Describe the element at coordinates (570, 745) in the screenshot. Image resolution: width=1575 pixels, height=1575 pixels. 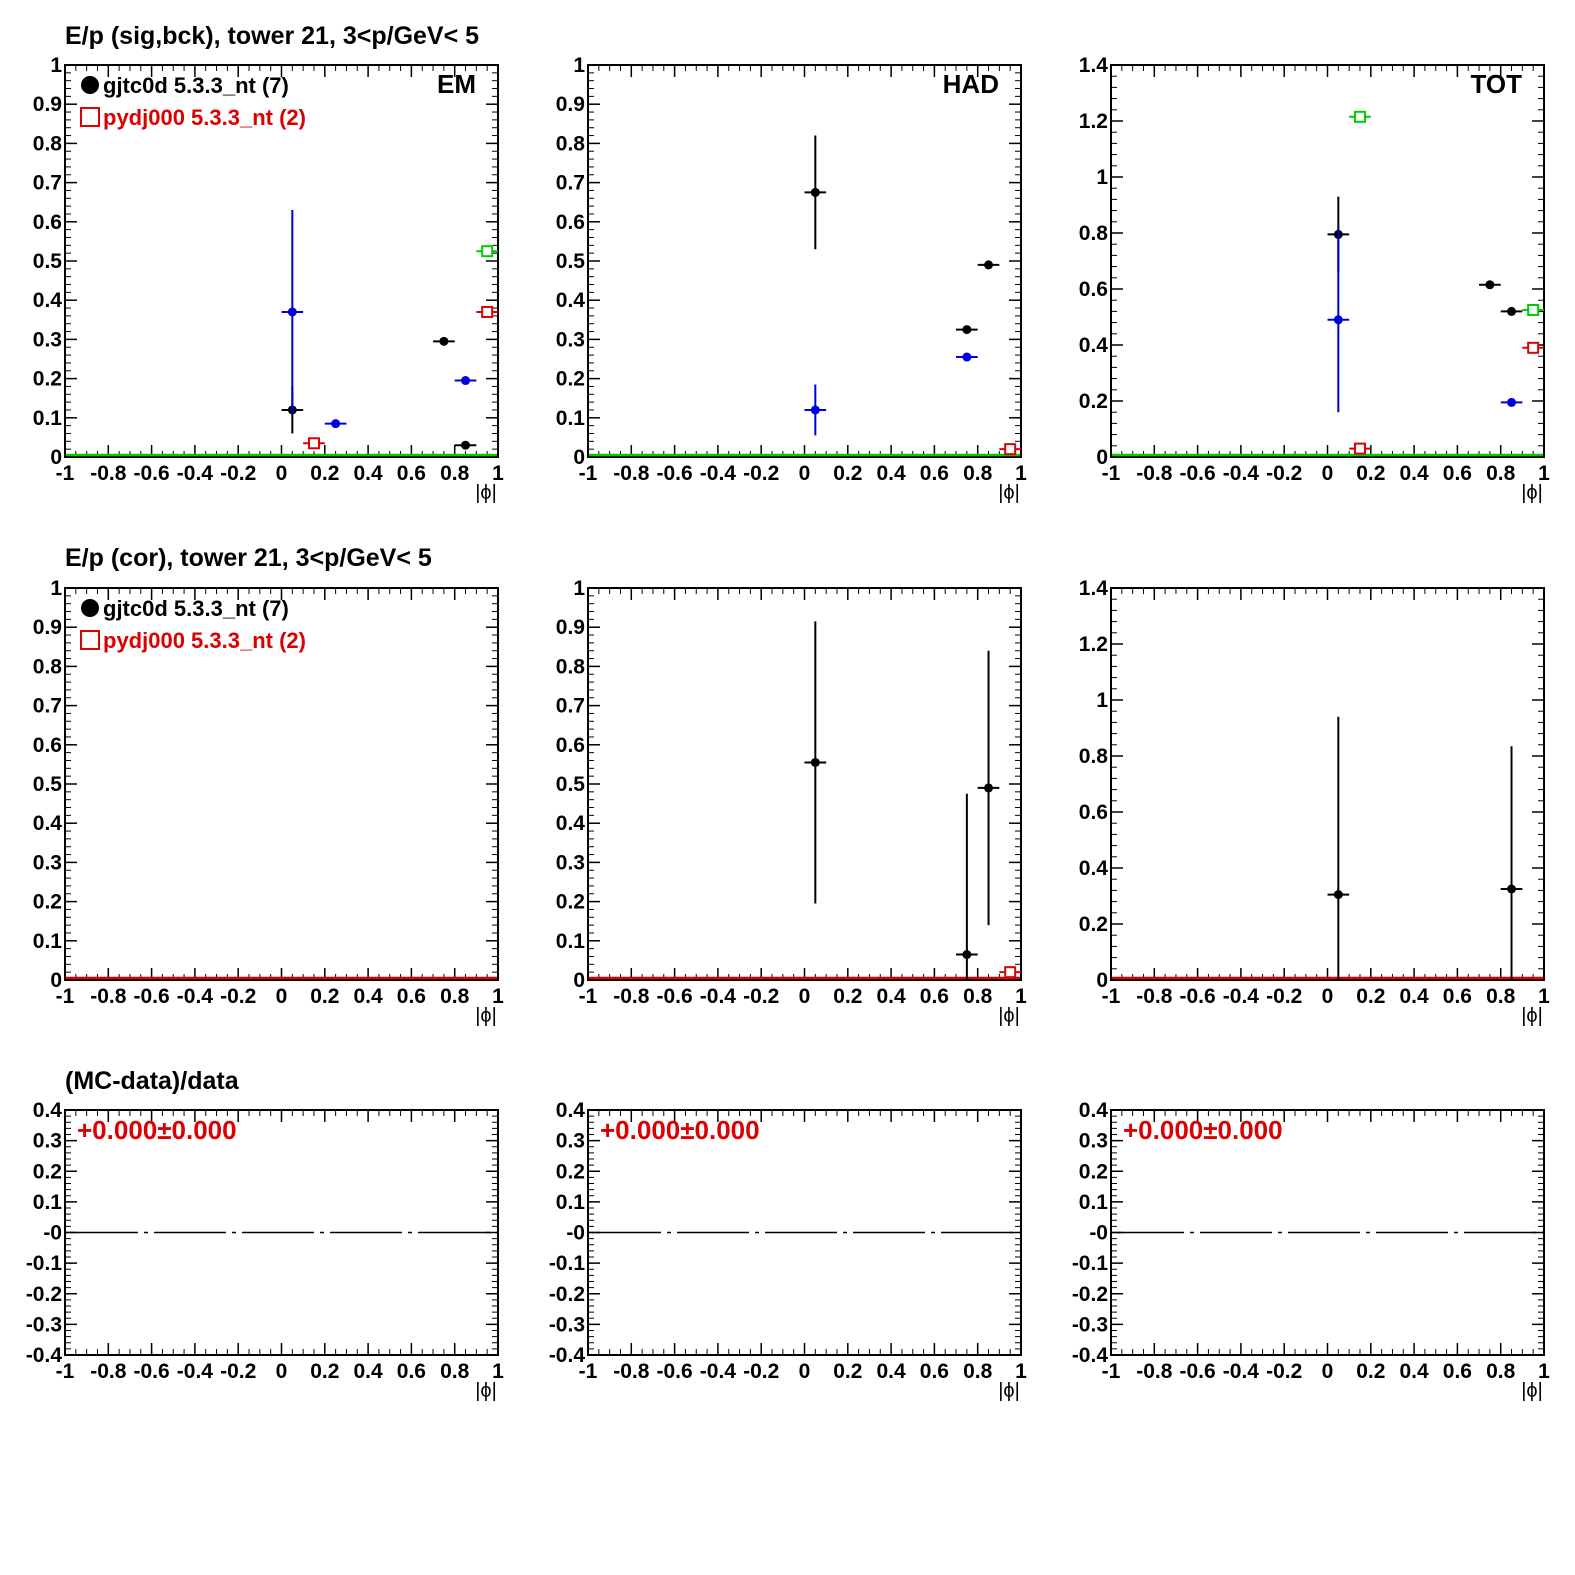
I see `y-tick-label: 0.6` at that location.